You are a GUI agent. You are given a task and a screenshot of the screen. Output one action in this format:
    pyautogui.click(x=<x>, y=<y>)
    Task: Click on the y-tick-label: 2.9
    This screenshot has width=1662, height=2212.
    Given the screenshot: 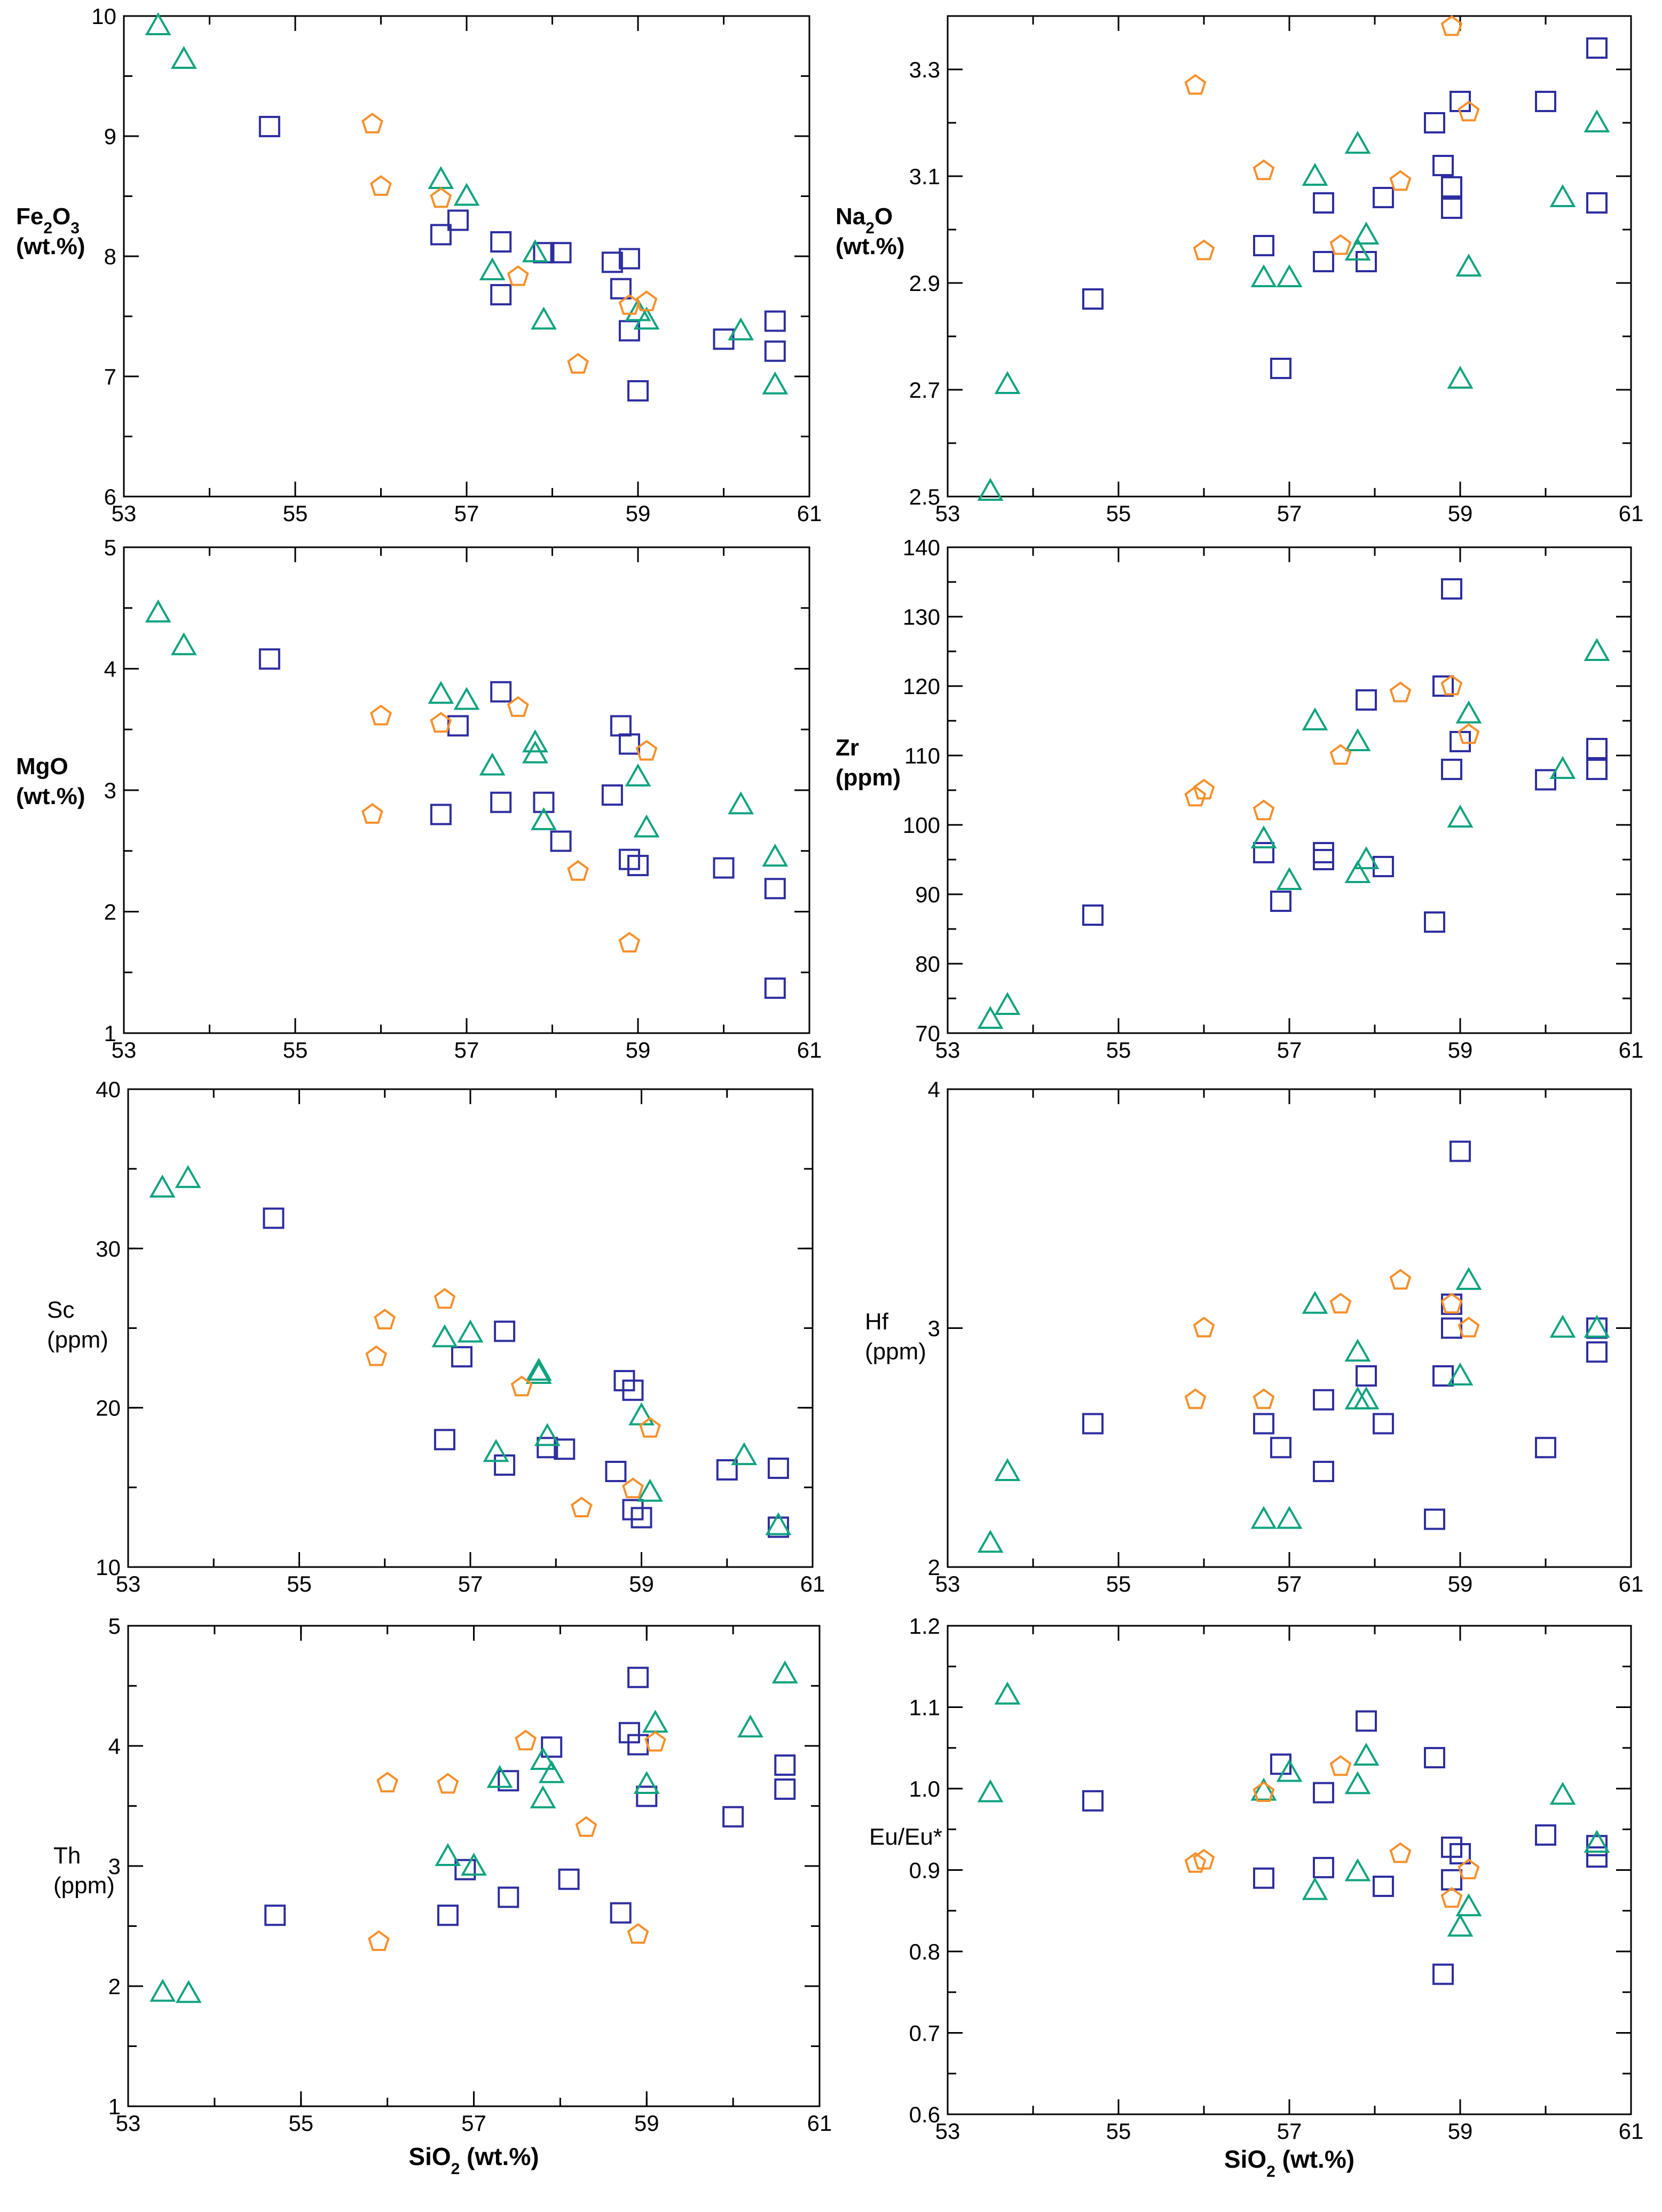 What is the action you would take?
    pyautogui.click(x=925, y=283)
    